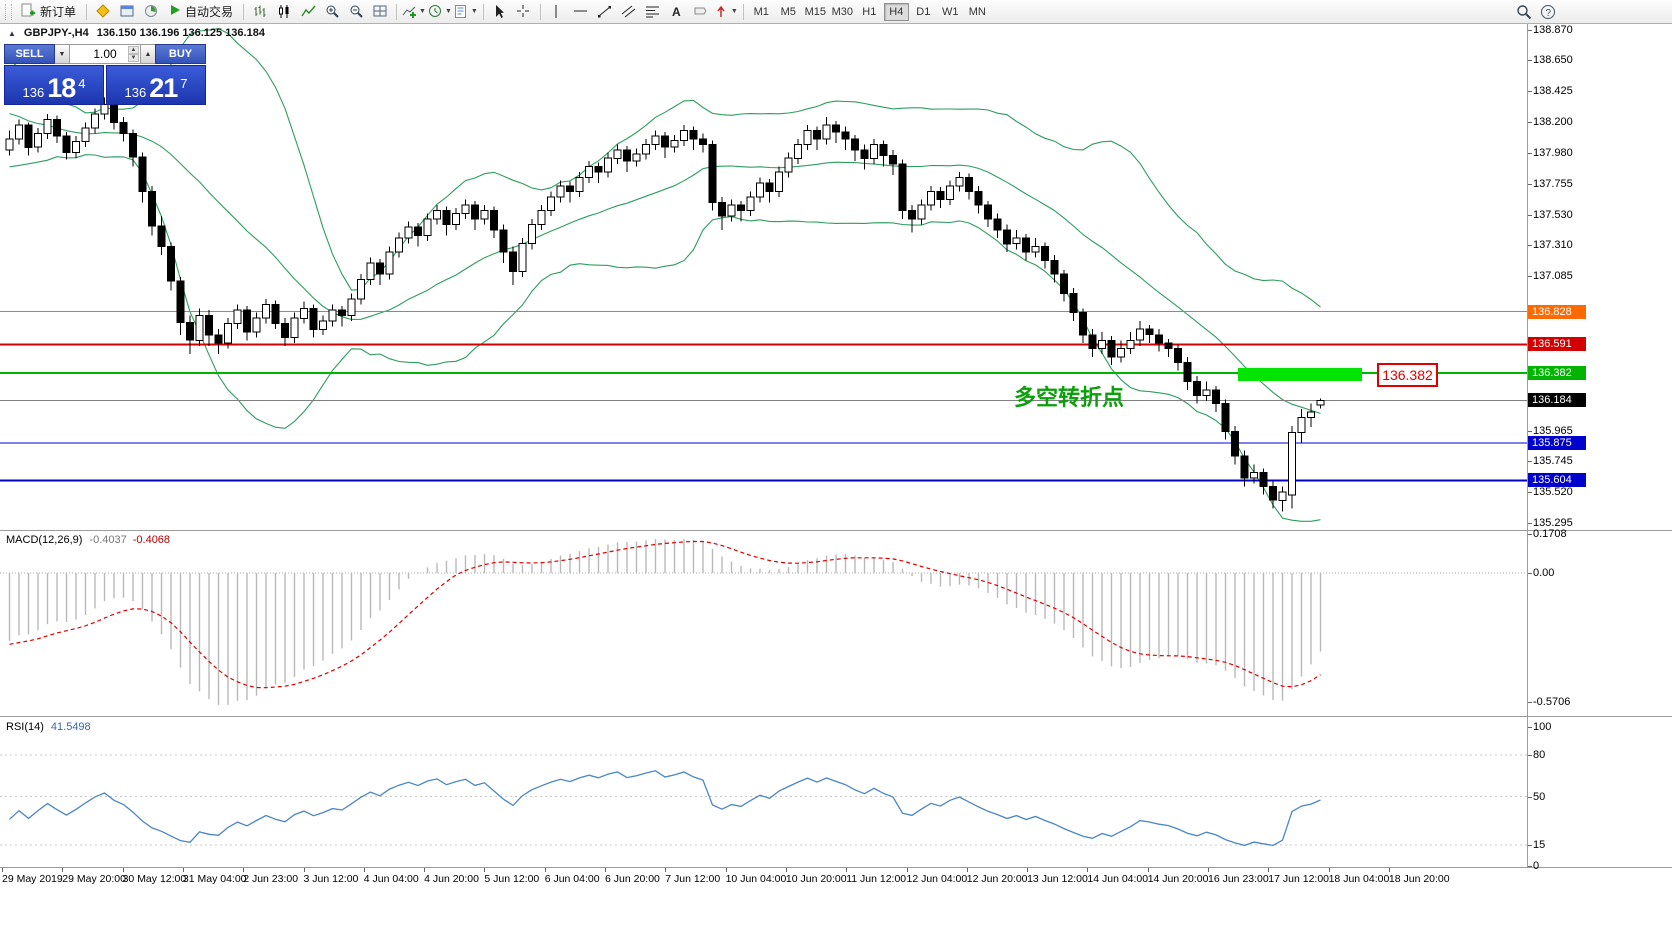 Image resolution: width=1672 pixels, height=950 pixels. What do you see at coordinates (836, 530) in the screenshot?
I see `pane-separator-main-macd` at bounding box center [836, 530].